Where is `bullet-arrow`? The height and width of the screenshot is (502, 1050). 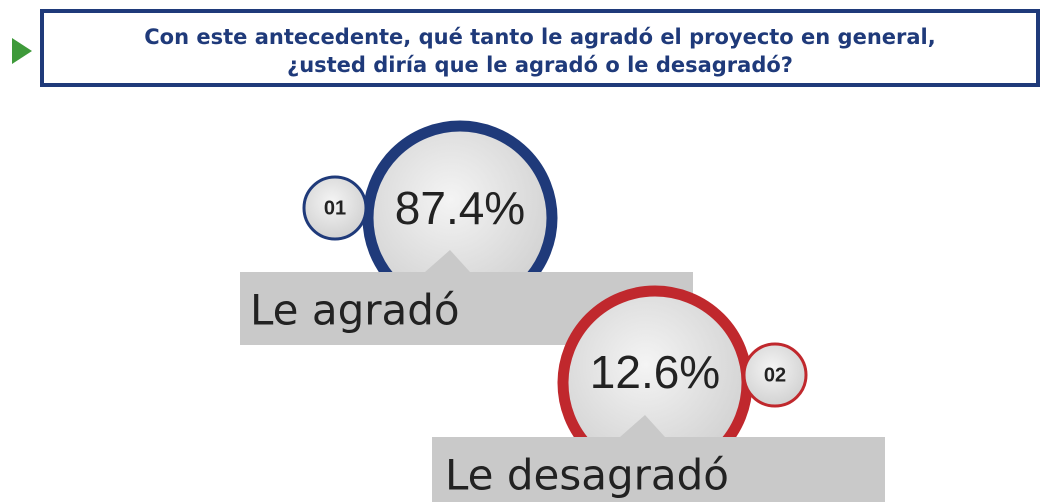
bullet-arrow is located at coordinates (22, 51).